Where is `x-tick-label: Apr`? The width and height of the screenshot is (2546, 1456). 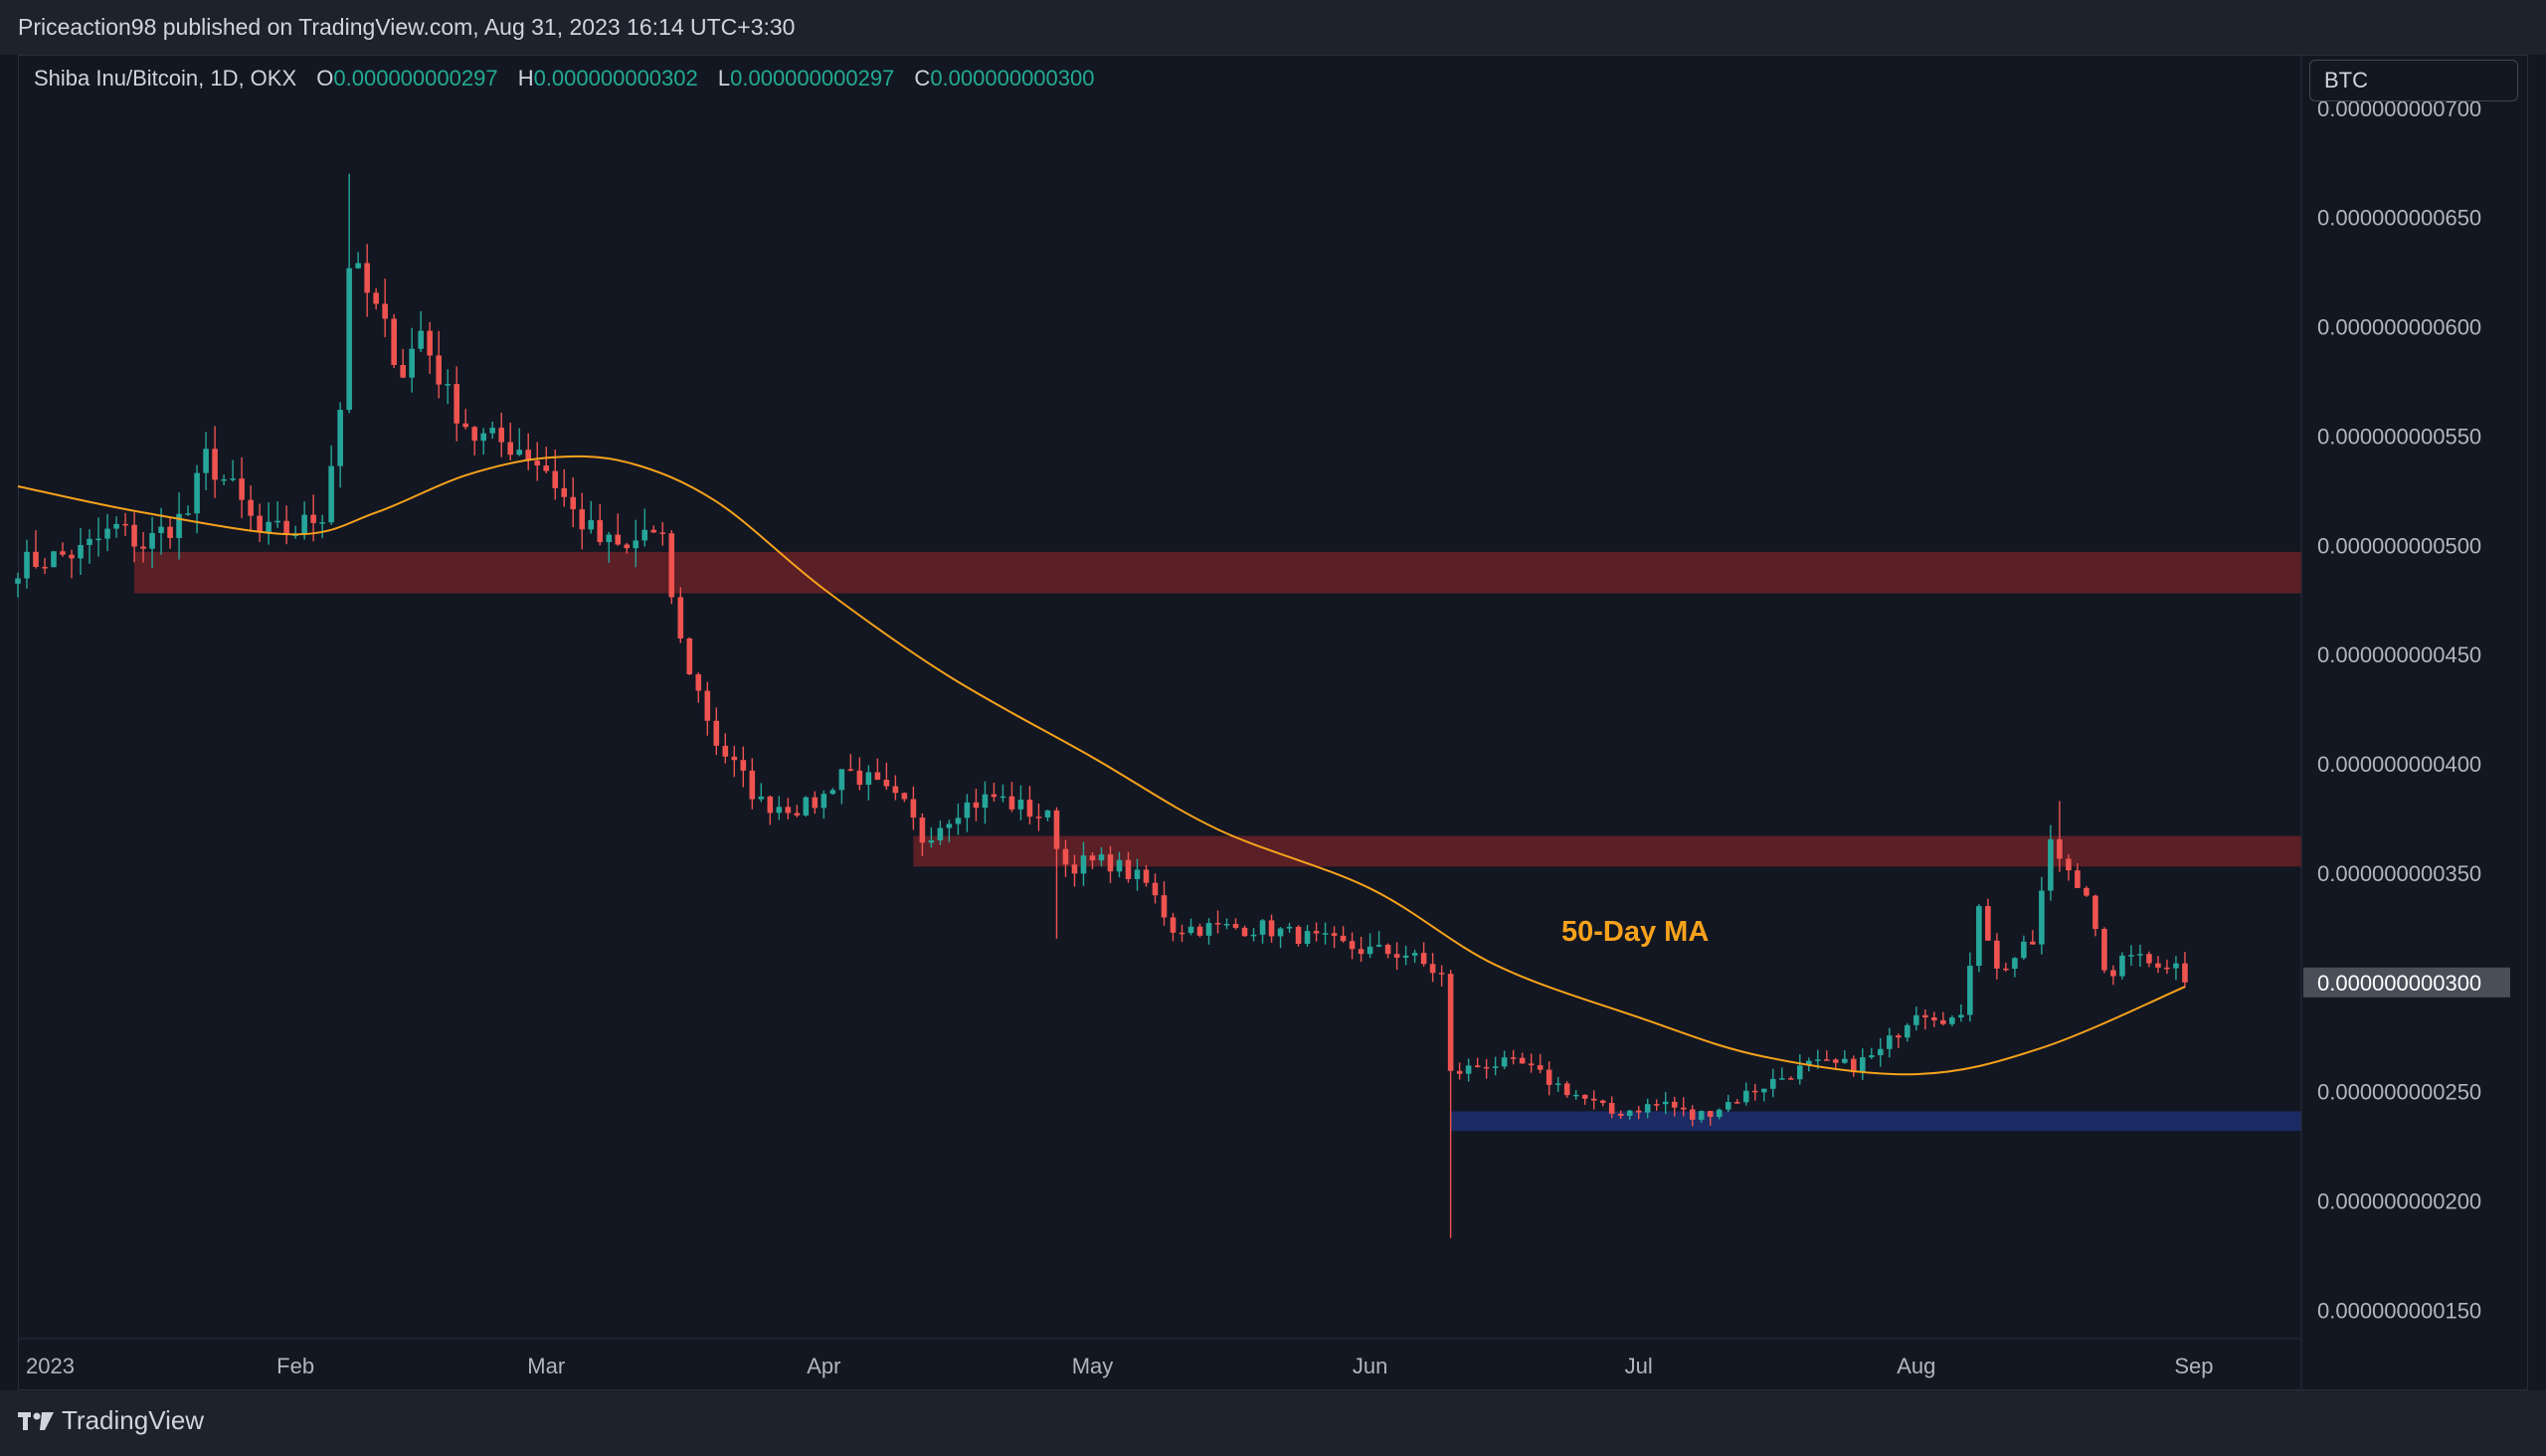 x-tick-label: Apr is located at coordinates (823, 1366).